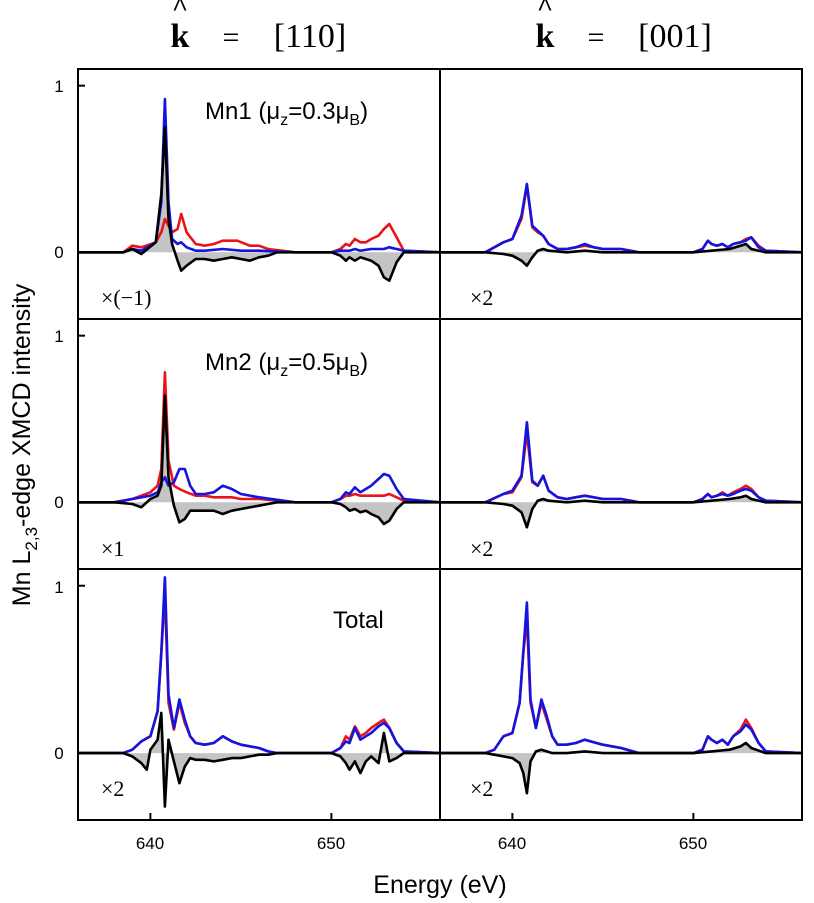 This screenshot has width=814, height=903. I want to click on factor-mn1-110: ×(−1), so click(126, 297).